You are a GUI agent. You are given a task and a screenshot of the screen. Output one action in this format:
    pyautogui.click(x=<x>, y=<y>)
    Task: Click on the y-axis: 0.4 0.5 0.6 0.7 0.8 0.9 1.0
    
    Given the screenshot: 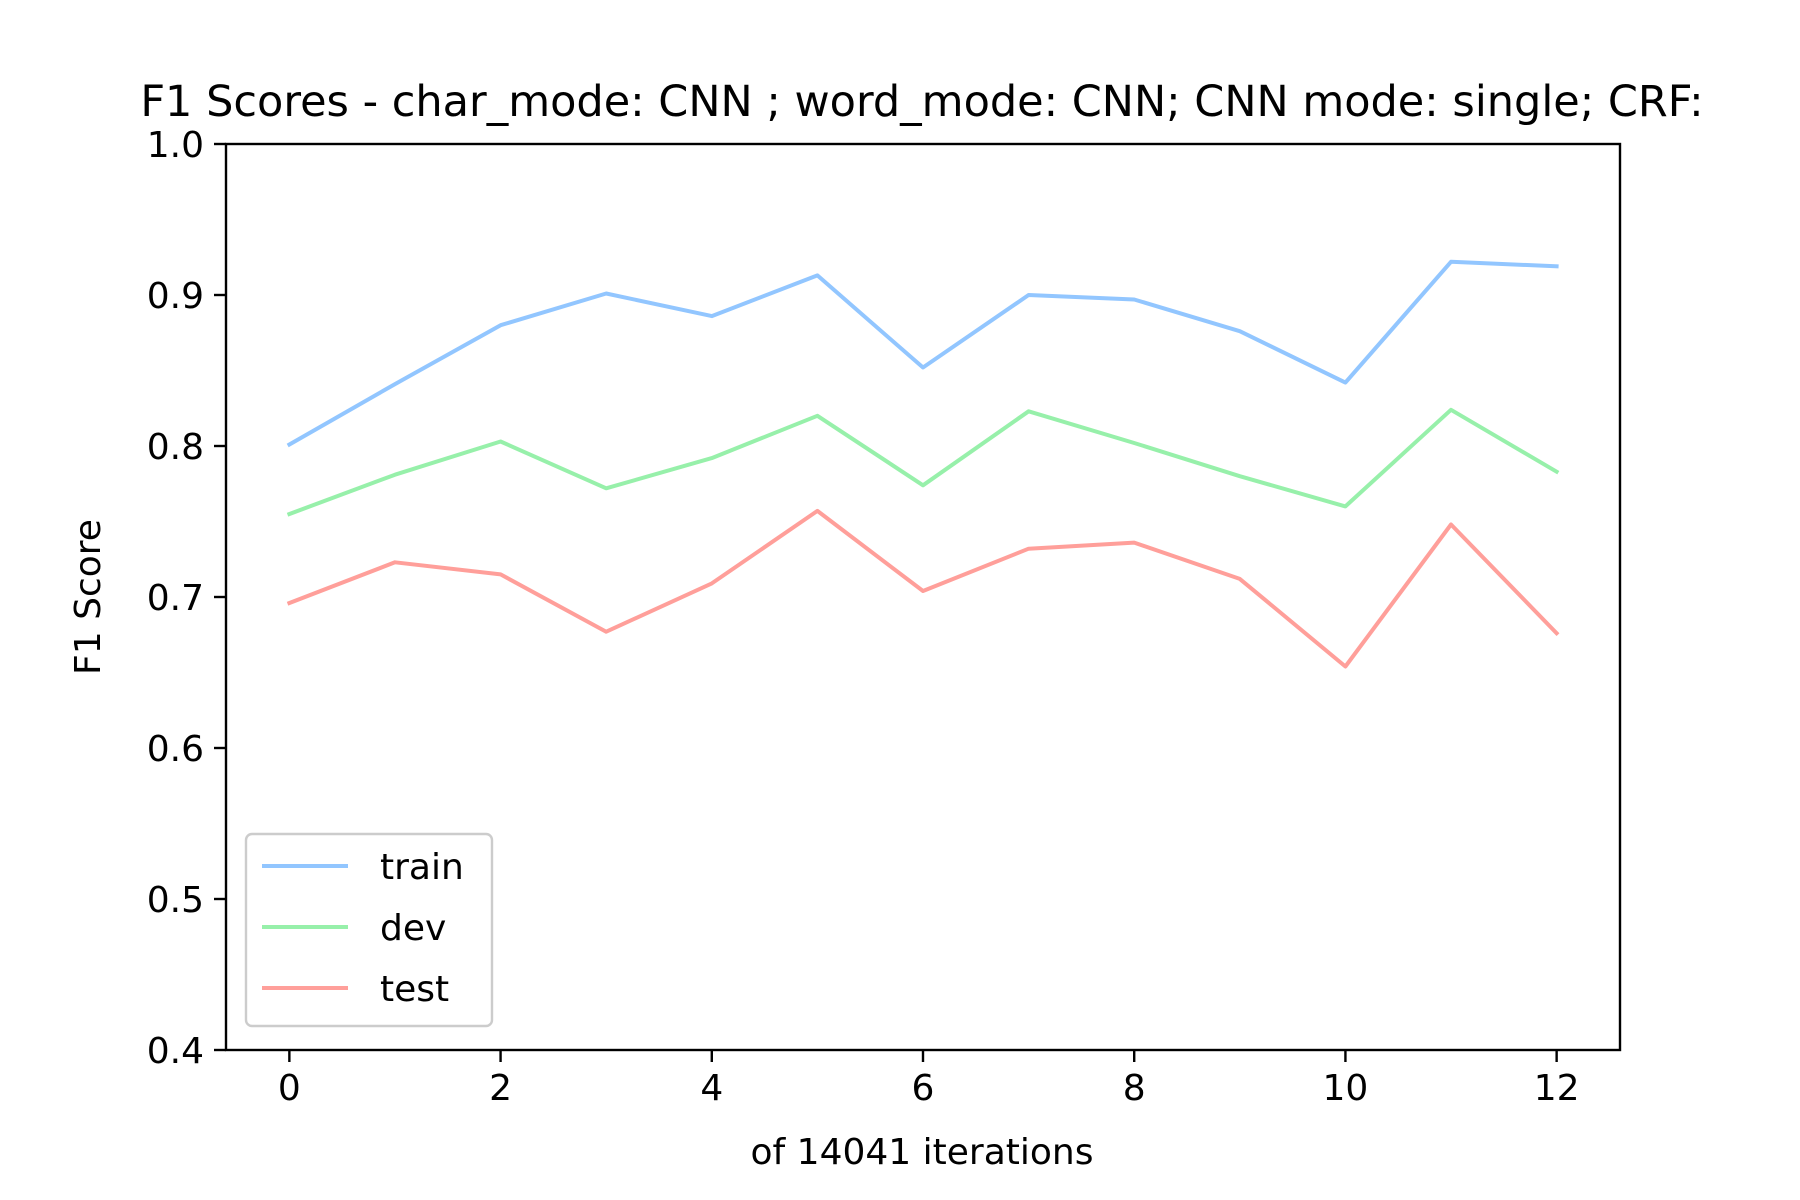 What is the action you would take?
    pyautogui.click(x=186, y=598)
    